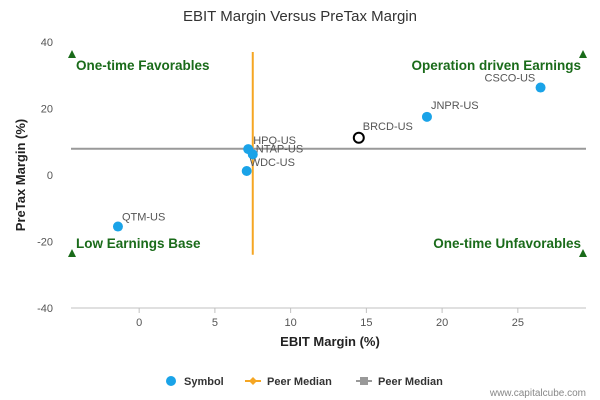 This screenshot has height=400, width=600. Describe the element at coordinates (171, 381) in the screenshot. I see `legend-symbol-marker` at that location.